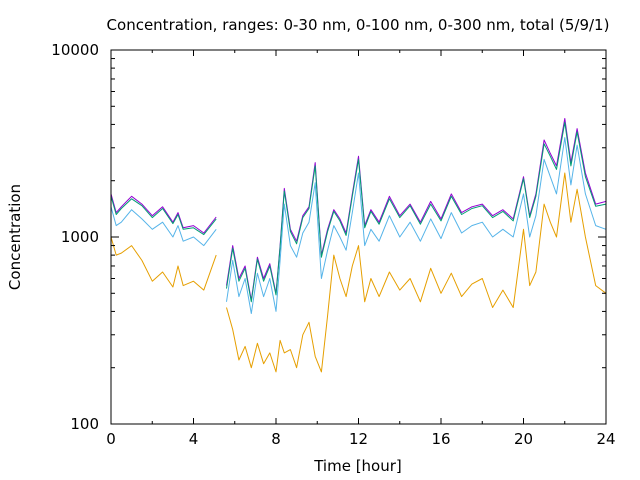  What do you see at coordinates (358, 439) in the screenshot?
I see `x-tick-label: 12` at bounding box center [358, 439].